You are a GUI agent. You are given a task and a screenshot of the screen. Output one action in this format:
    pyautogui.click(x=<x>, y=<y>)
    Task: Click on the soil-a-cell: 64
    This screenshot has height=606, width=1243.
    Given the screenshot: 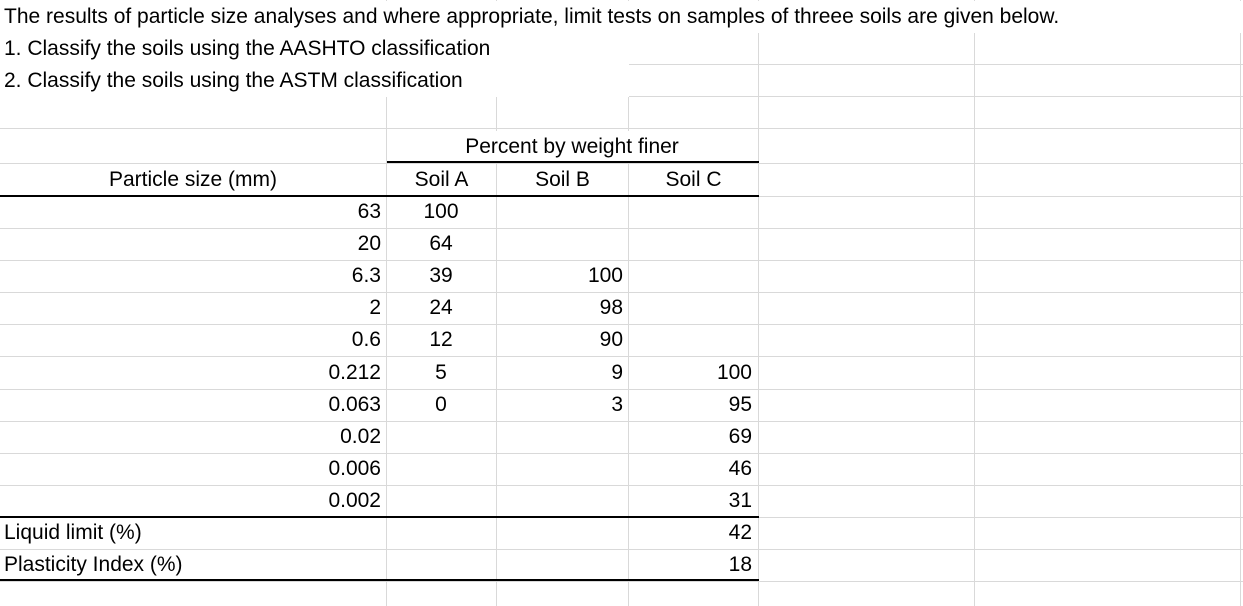 What is the action you would take?
    pyautogui.click(x=441, y=243)
    